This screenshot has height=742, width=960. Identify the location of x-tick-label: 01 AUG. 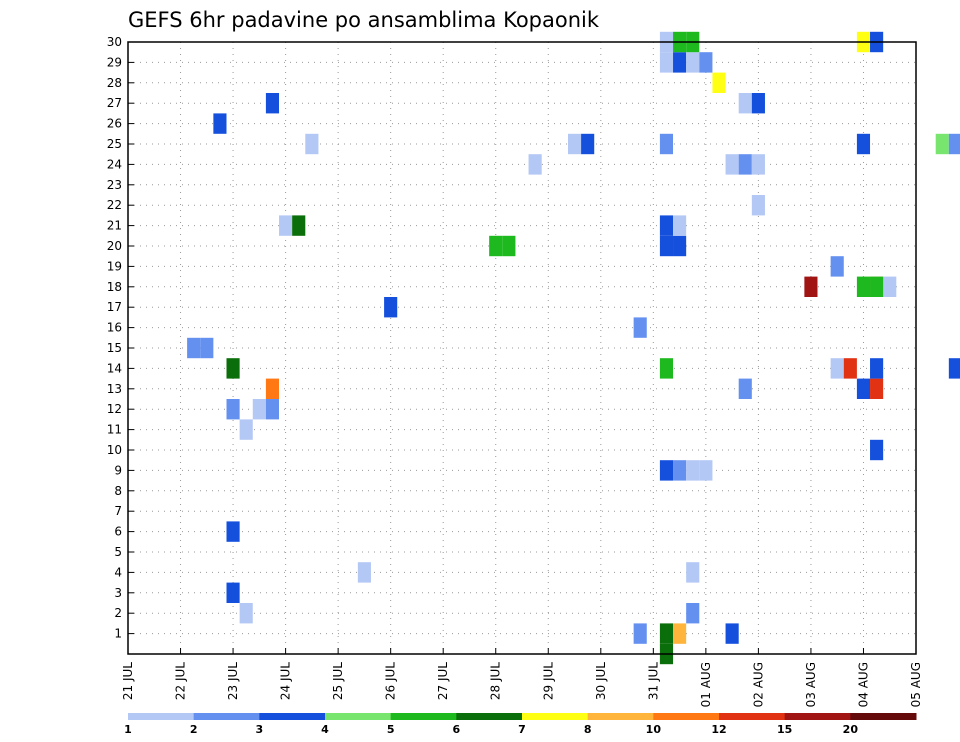
(706, 684).